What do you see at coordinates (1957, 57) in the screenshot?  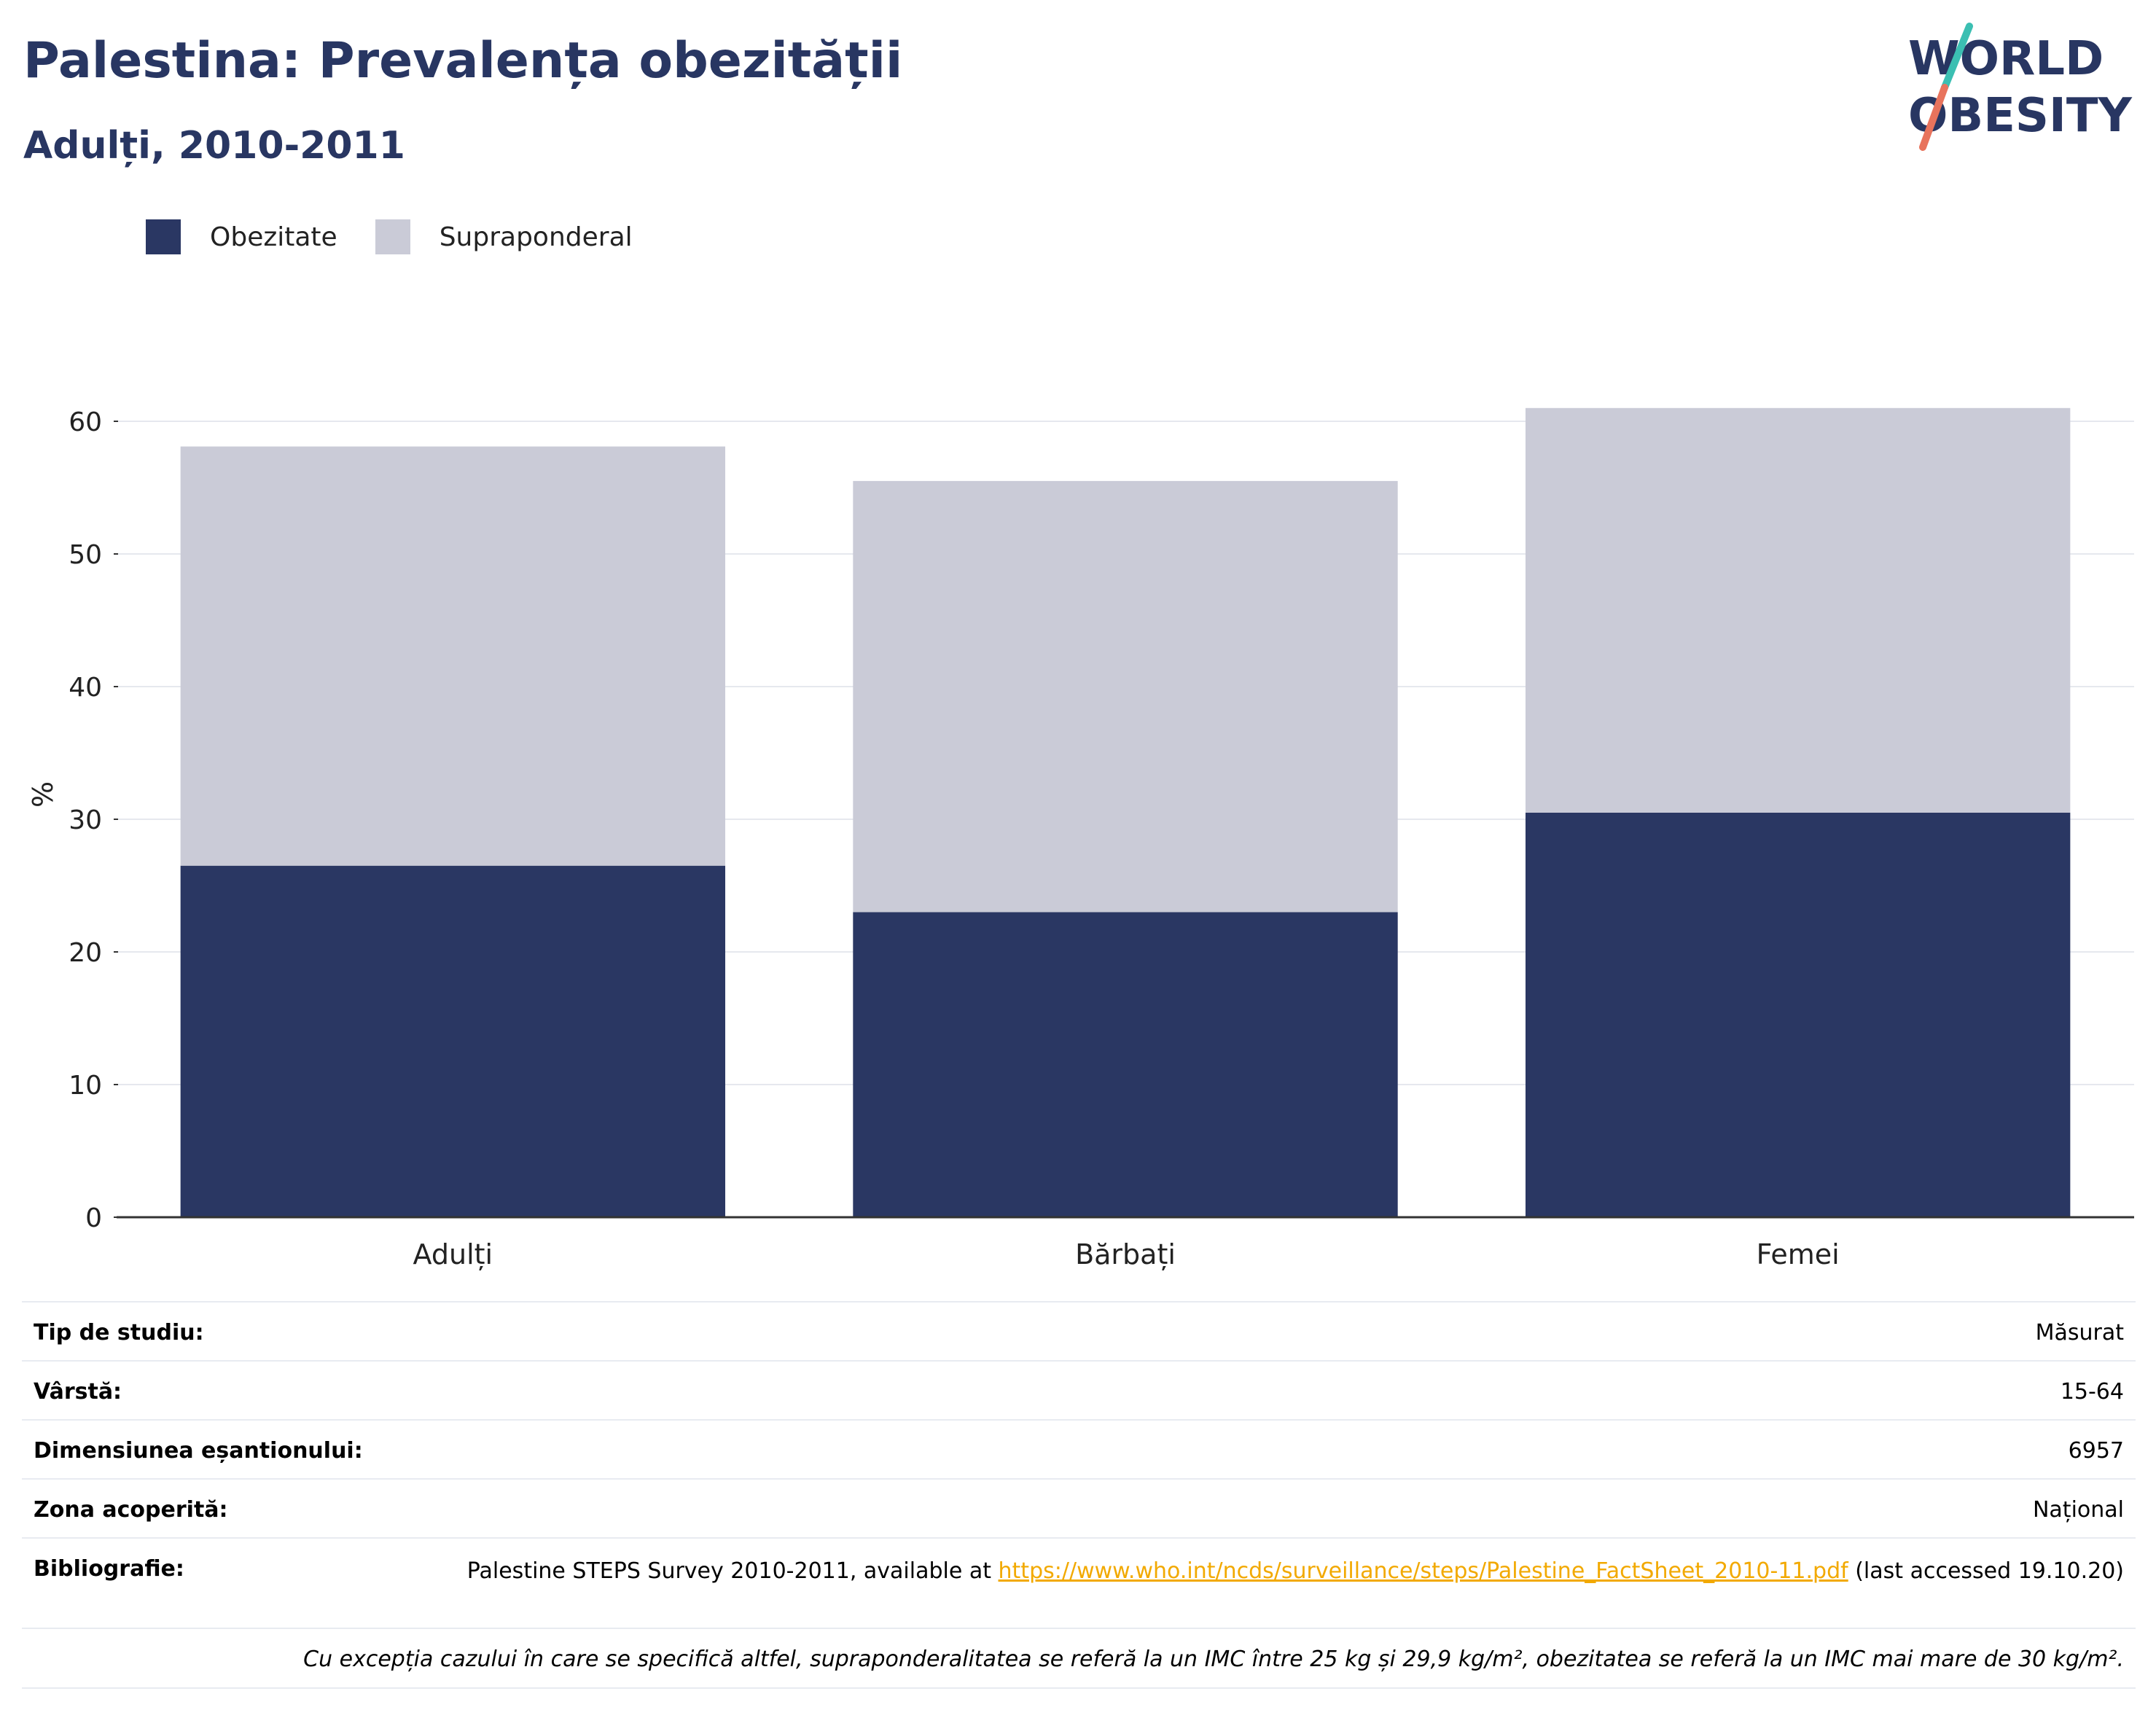 I see `logo-slash-teal` at bounding box center [1957, 57].